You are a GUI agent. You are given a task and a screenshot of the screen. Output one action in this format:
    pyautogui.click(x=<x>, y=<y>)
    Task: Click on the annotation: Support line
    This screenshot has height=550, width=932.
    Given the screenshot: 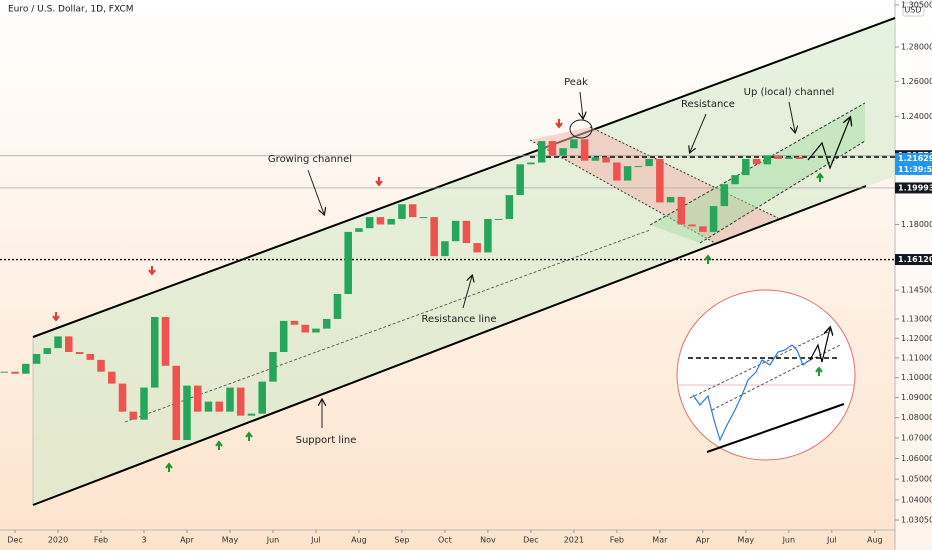 What is the action you would take?
    pyautogui.click(x=326, y=440)
    